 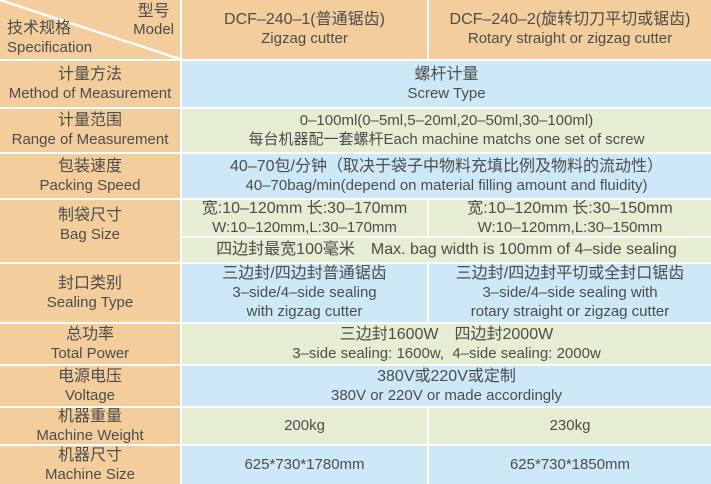 What do you see at coordinates (89, 334) in the screenshot?
I see `label-zh: 总功率` at bounding box center [89, 334].